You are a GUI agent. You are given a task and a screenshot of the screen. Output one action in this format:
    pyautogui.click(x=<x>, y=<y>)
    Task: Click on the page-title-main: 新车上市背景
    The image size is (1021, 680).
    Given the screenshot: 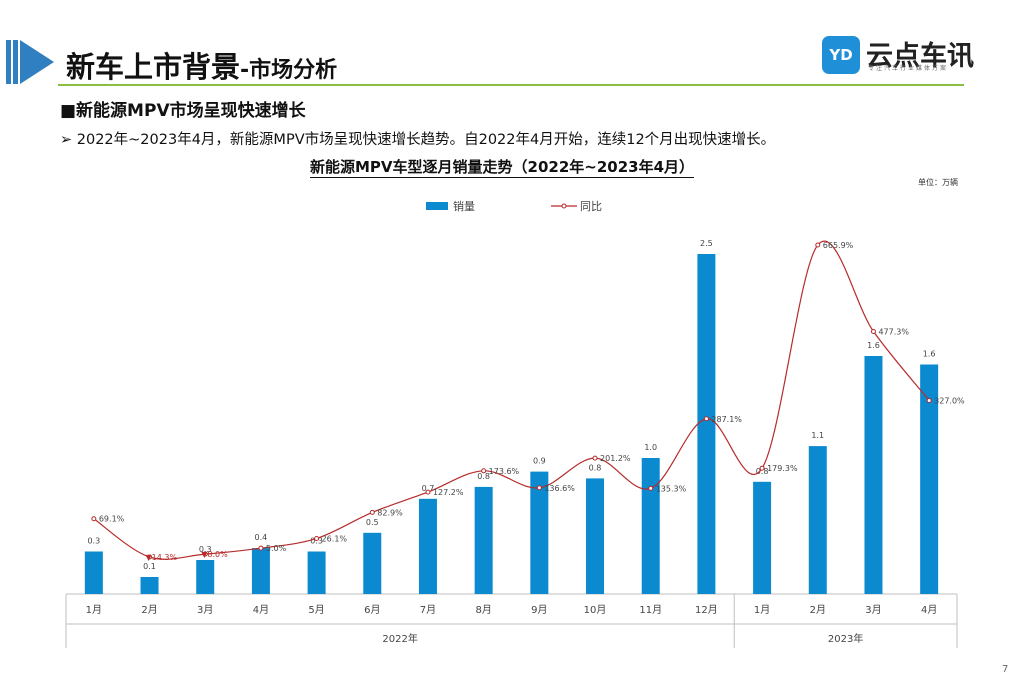 What is the action you would take?
    pyautogui.click(x=153, y=67)
    